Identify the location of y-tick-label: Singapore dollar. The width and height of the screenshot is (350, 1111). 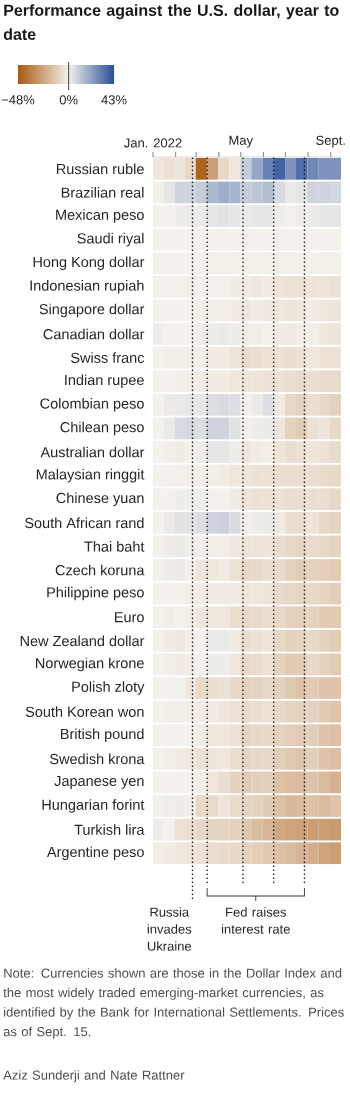
(92, 310).